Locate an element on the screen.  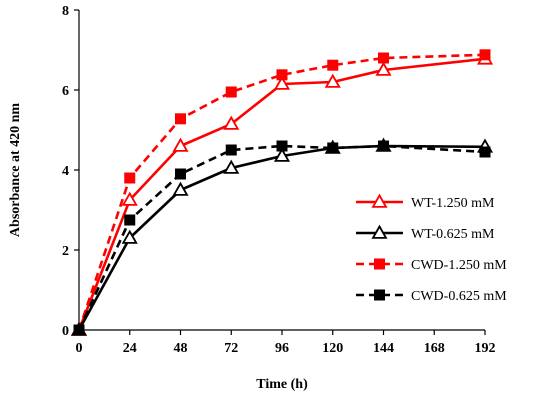
x-tick-label: 168 is located at coordinates (434, 348).